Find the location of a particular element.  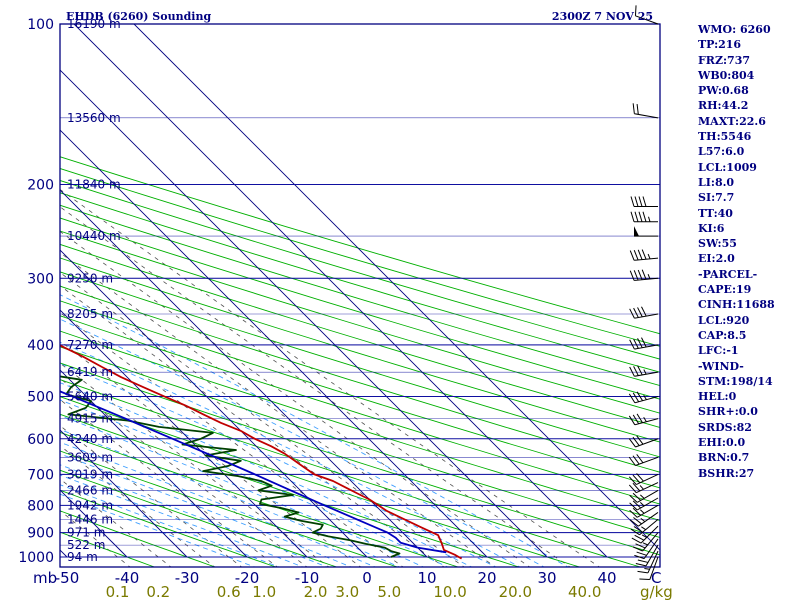

station-title: EHDB (6260) Sounding is located at coordinates (138, 16).